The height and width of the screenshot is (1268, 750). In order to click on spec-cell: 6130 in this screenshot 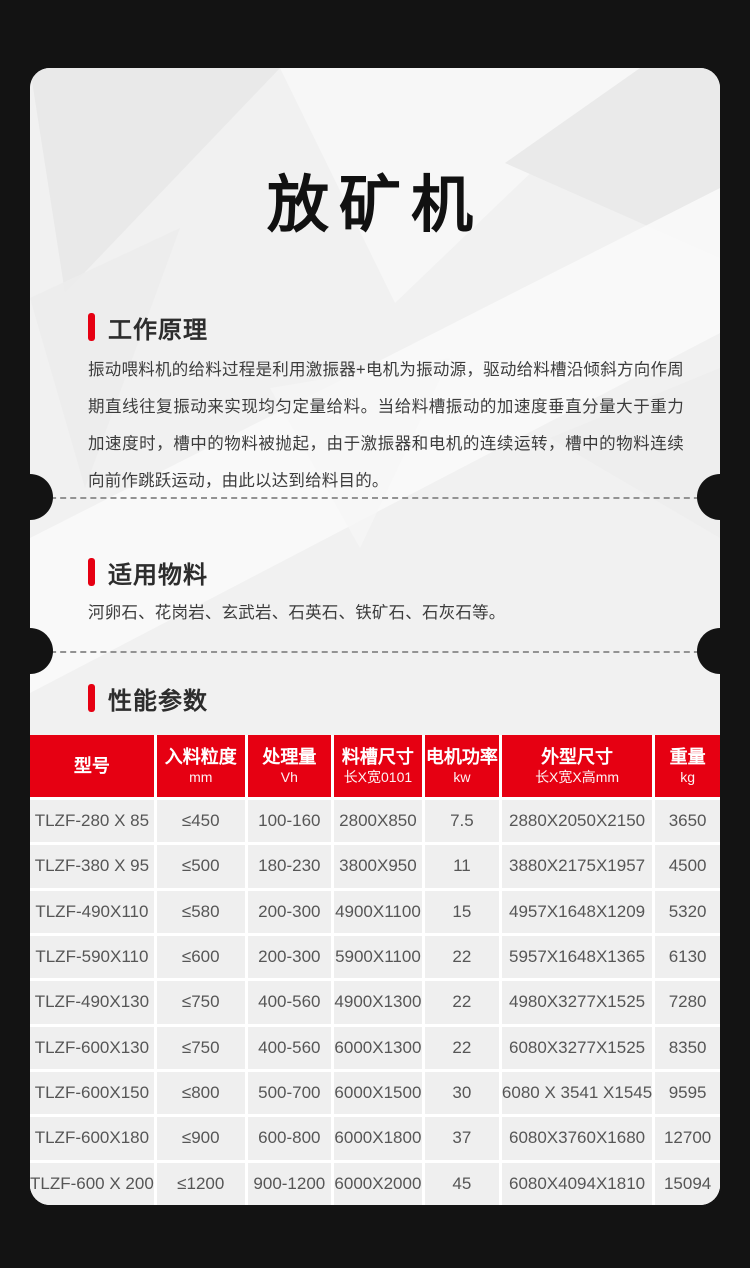, I will do `click(687, 957)`.